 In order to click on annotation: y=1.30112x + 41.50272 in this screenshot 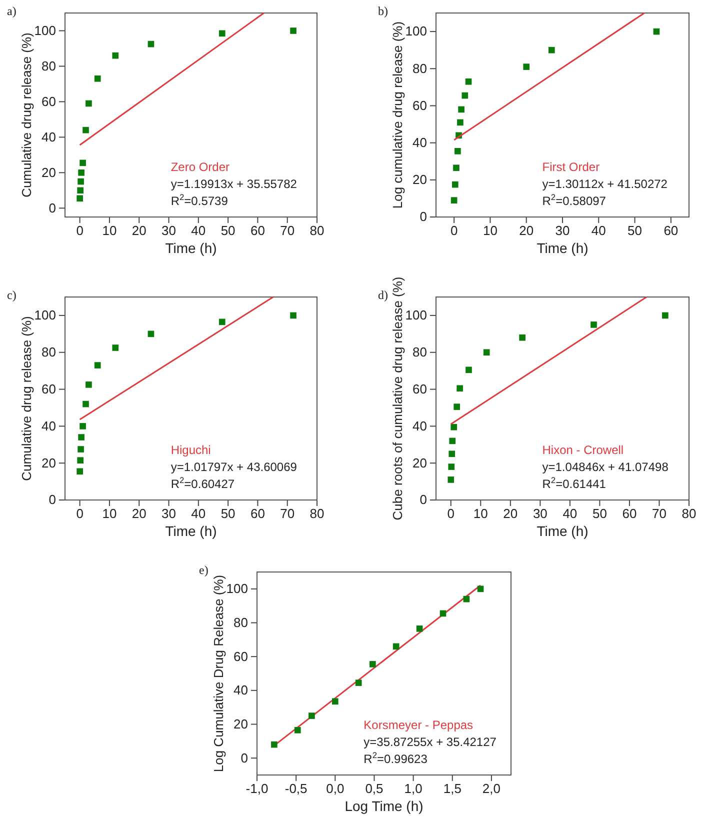, I will do `click(605, 184)`.